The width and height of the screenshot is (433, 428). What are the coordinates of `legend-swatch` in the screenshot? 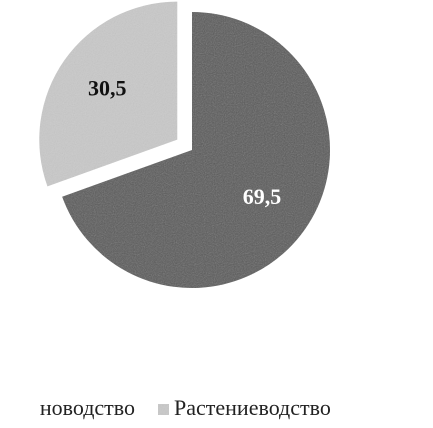 It's located at (163, 409).